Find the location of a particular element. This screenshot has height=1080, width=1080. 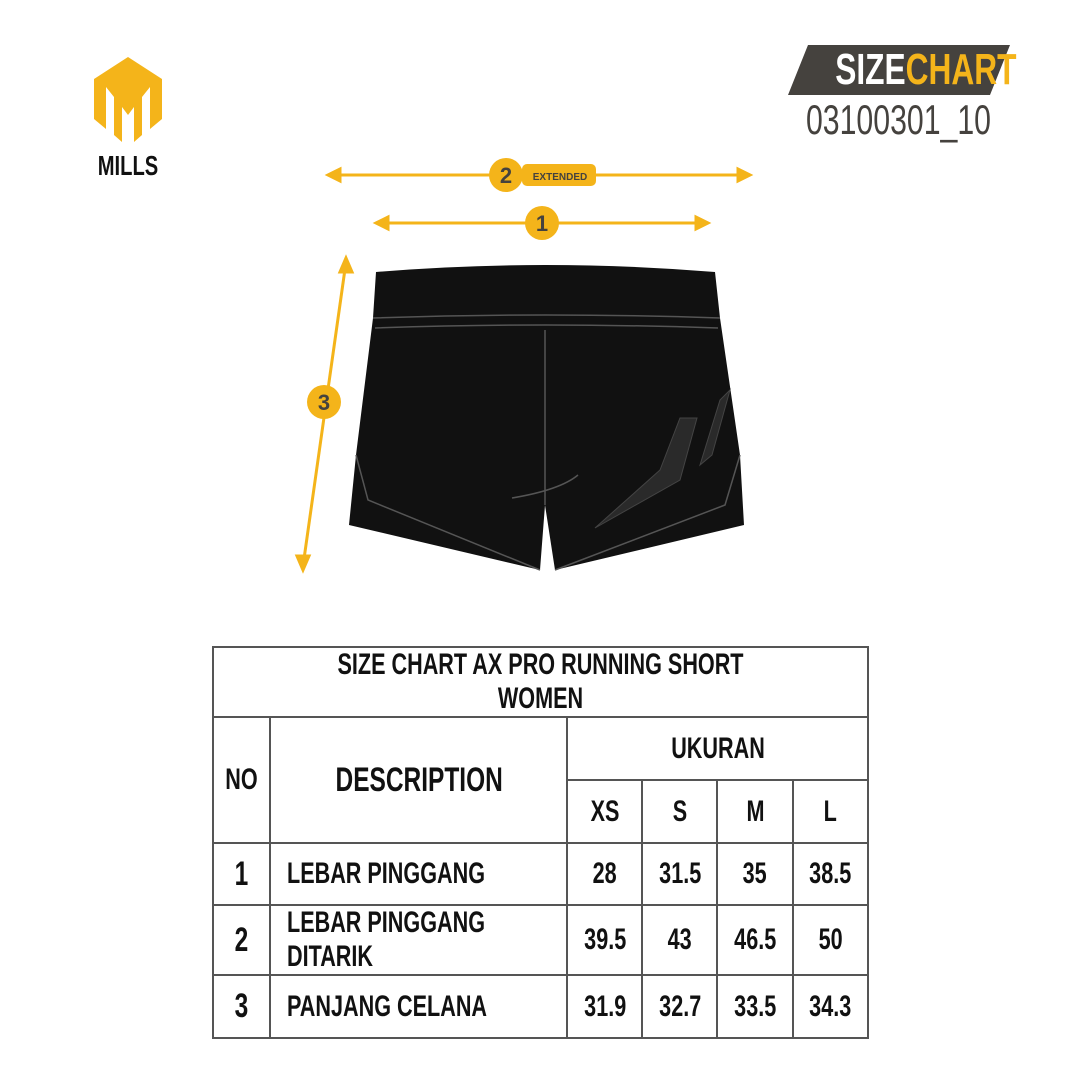

header-size: XS is located at coordinates (605, 811).